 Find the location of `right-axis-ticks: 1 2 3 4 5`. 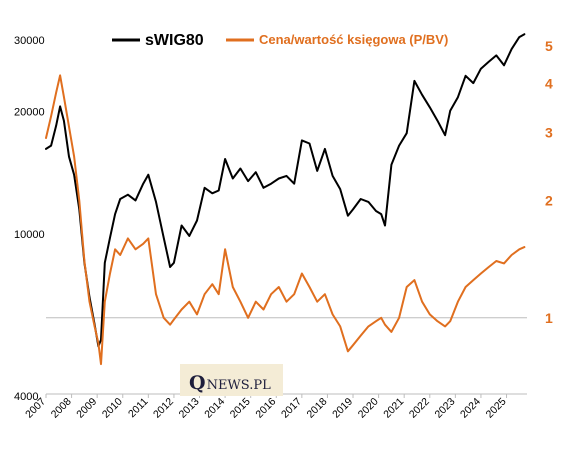

right-axis-ticks: 1 2 3 4 5 is located at coordinates (549, 182).